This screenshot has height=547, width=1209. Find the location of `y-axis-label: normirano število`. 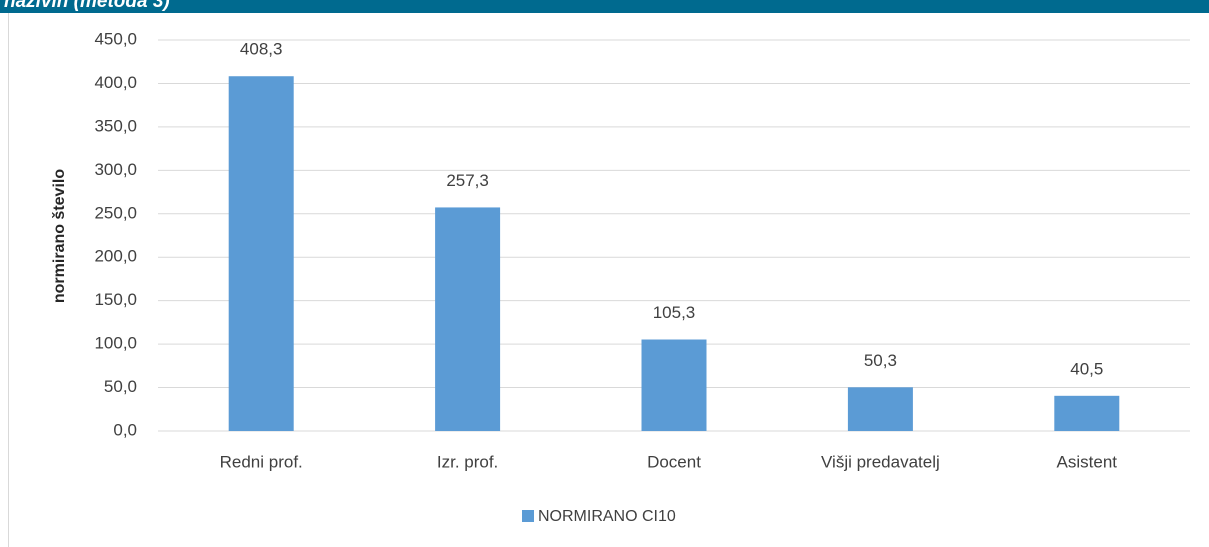

y-axis-label: normirano število is located at coordinates (59, 236).